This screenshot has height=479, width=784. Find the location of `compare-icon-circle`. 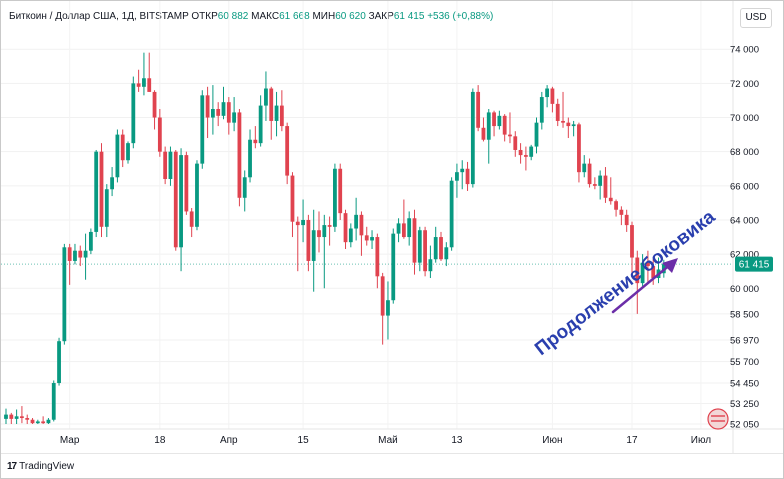

compare-icon-circle is located at coordinates (718, 419).